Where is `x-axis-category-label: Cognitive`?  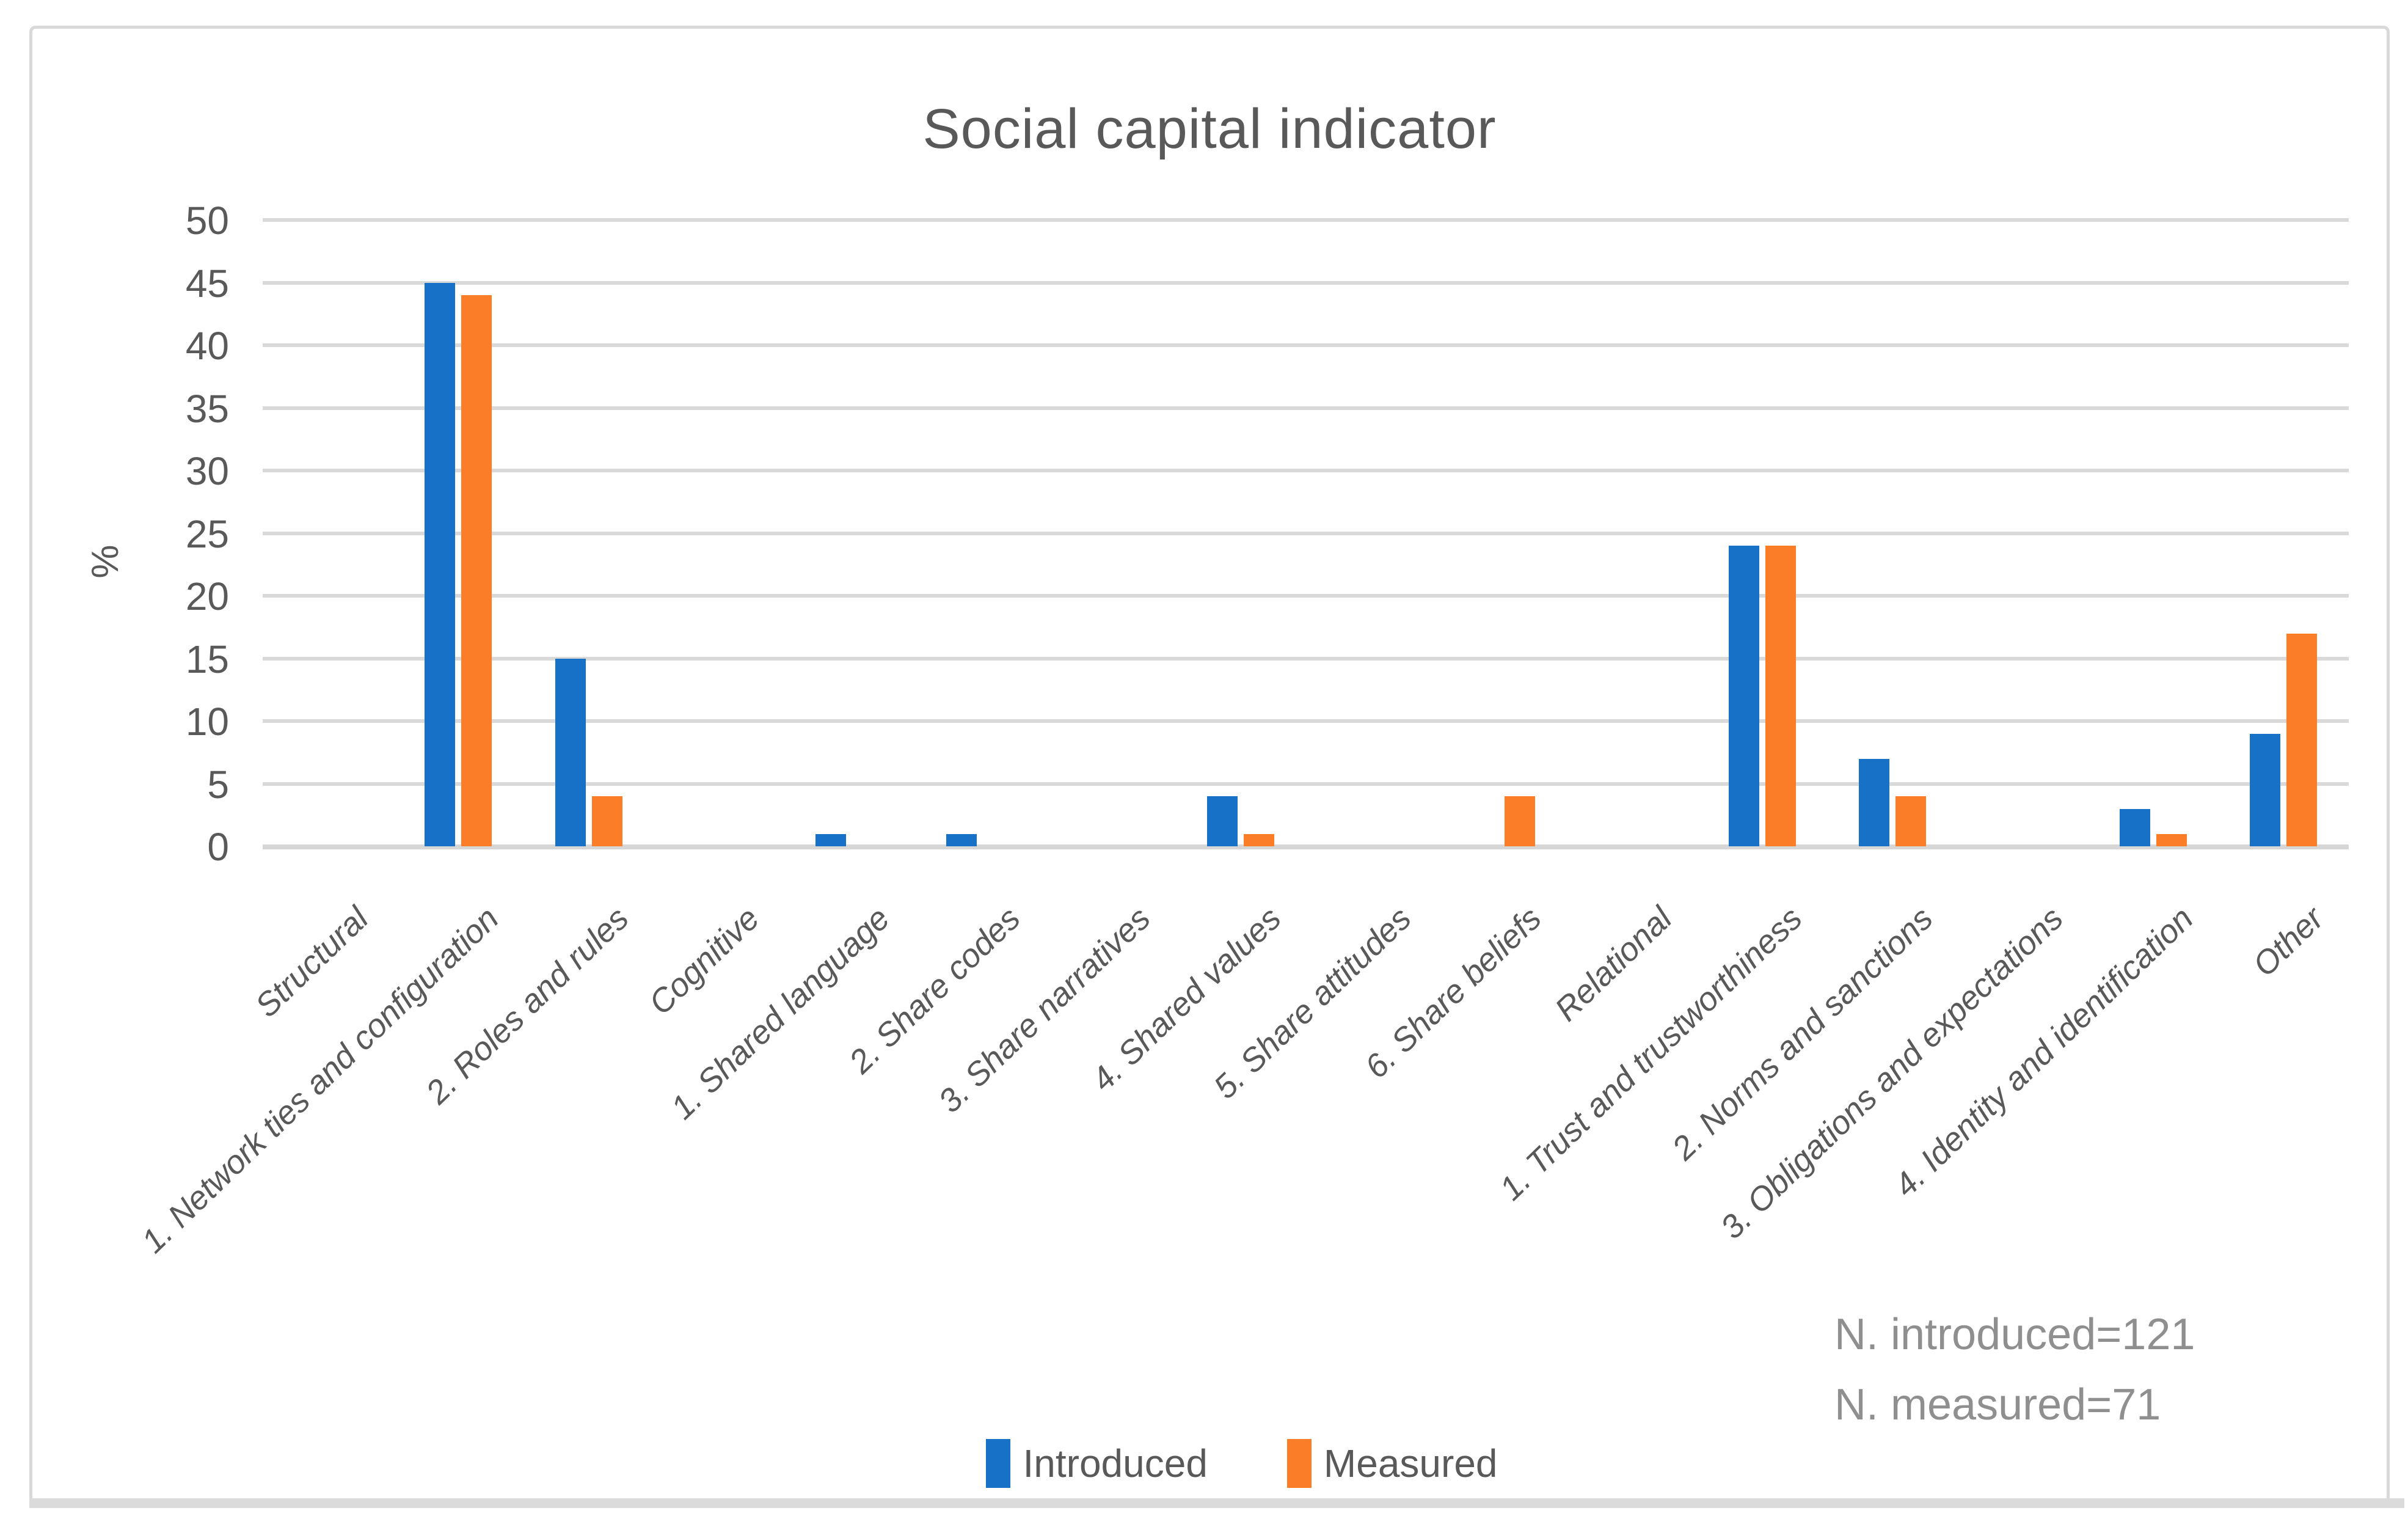
x-axis-category-label: Cognitive is located at coordinates (704, 961).